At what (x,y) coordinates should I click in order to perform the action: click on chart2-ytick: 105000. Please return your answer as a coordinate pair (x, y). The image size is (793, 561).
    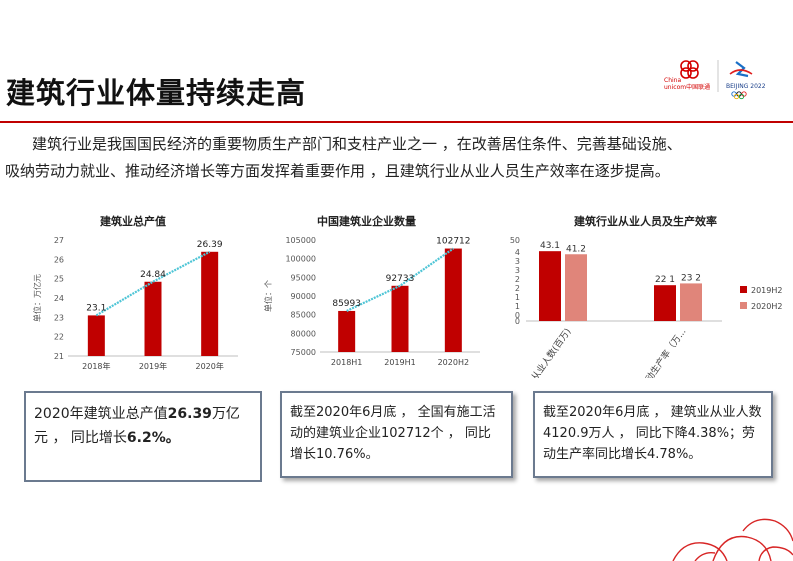
    Looking at the image, I should click on (300, 240).